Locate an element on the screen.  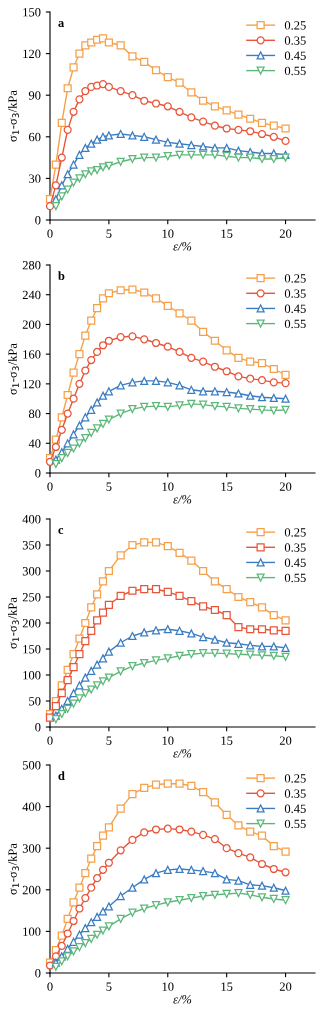
y-tick-label: 160 is located at coordinates (32, 354).